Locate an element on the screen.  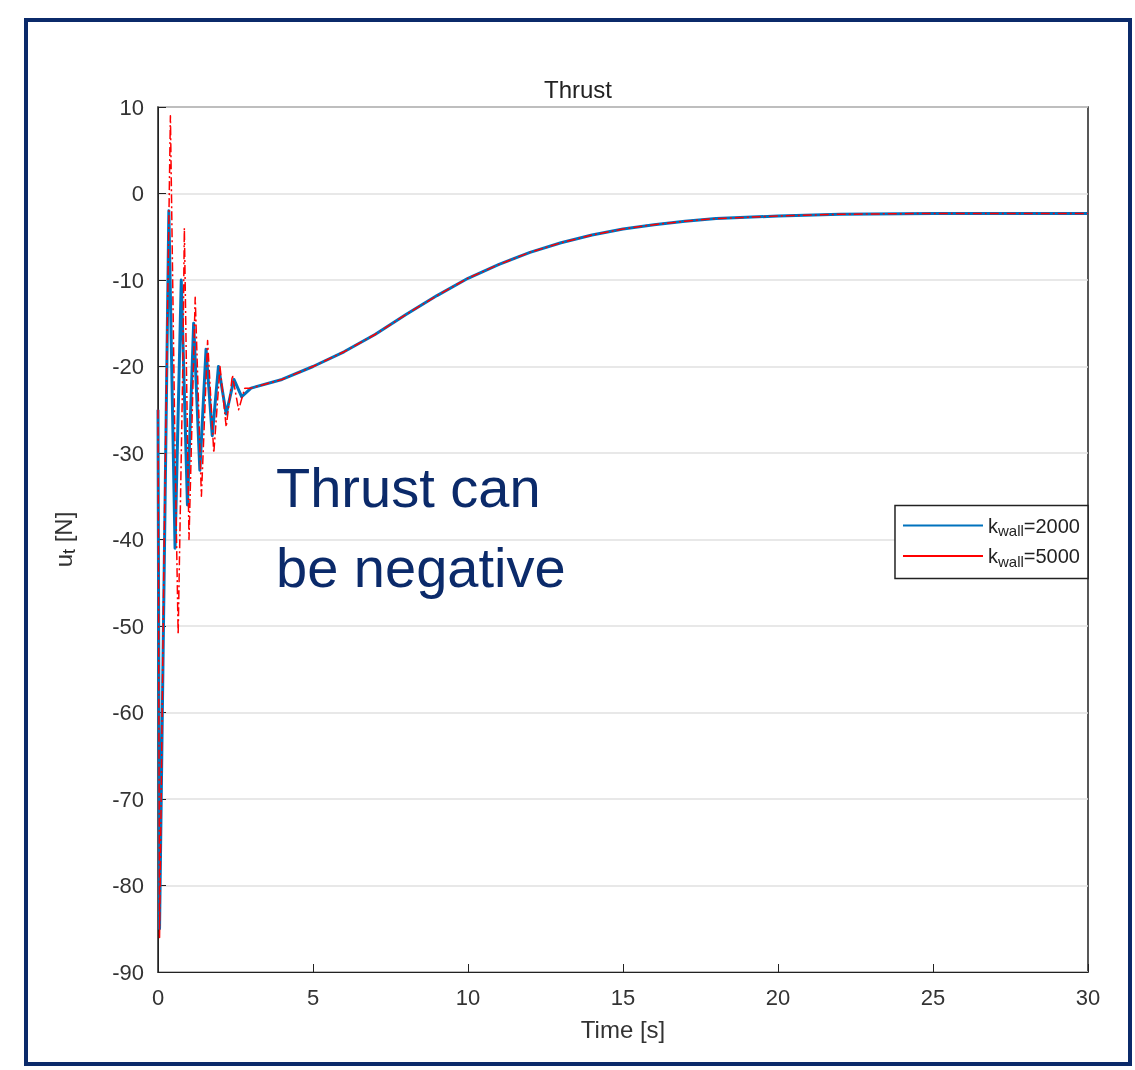
y-tick-label: -80 is located at coordinates (128, 885).